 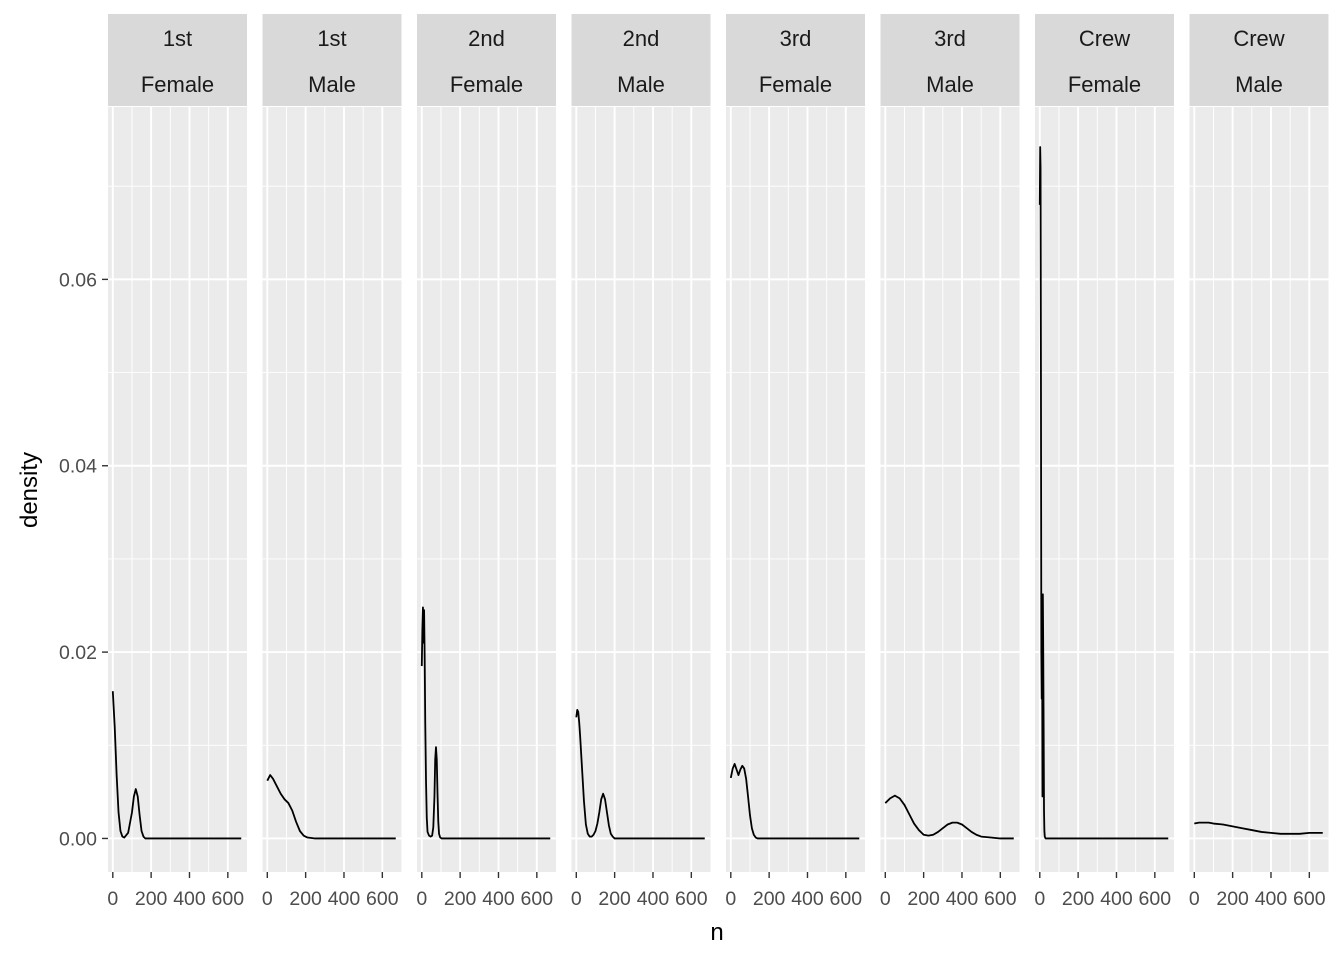 What do you see at coordinates (78, 839) in the screenshot?
I see `y-tick-label: 0.00` at bounding box center [78, 839].